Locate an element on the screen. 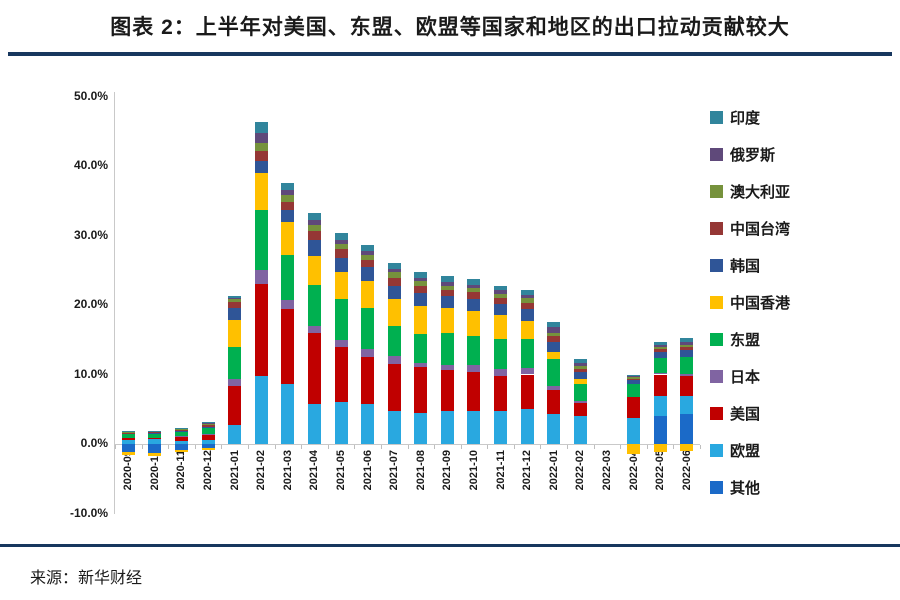  legend-swatch-russia is located at coordinates (716, 154).